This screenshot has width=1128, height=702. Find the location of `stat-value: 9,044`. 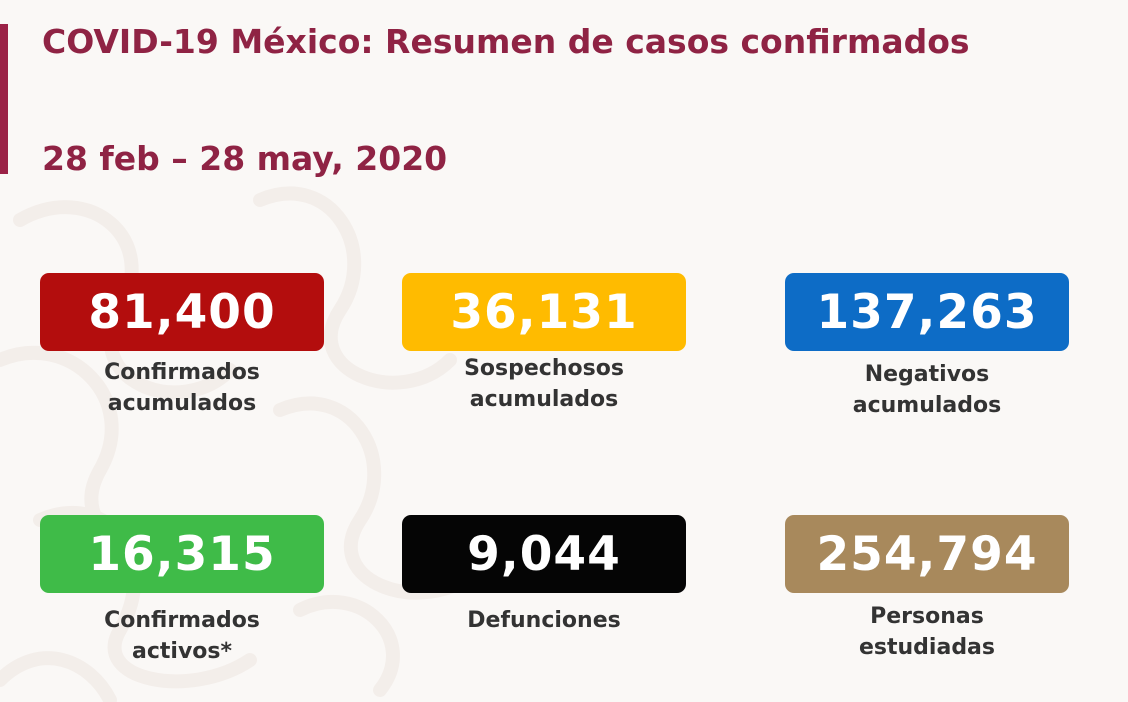

stat-value: 9,044 is located at coordinates (544, 554).